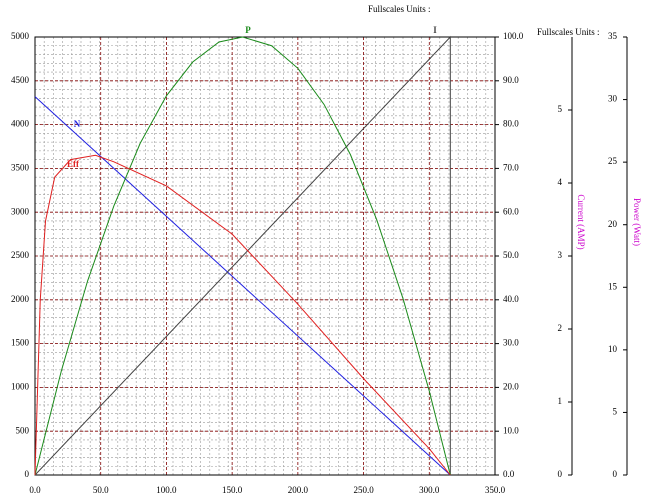  Describe the element at coordinates (495, 490) in the screenshot. I see `x-tick-label: 350.0` at that location.